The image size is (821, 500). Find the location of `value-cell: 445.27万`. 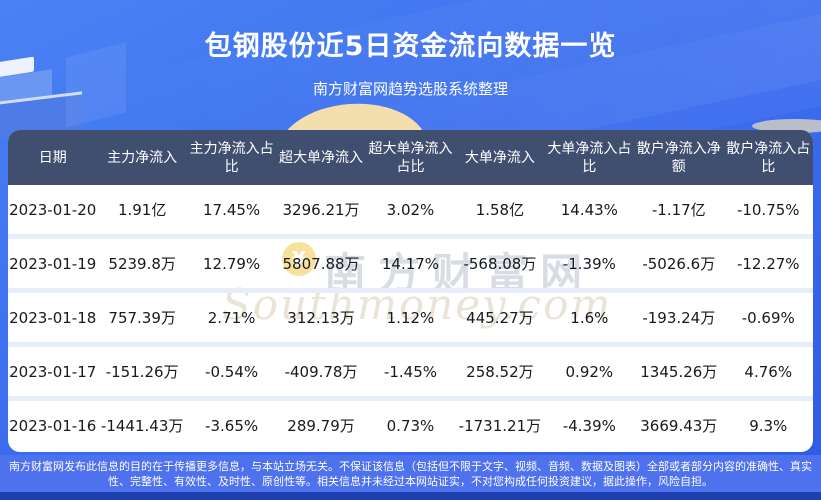

value-cell: 445.27万 is located at coordinates (500, 318).